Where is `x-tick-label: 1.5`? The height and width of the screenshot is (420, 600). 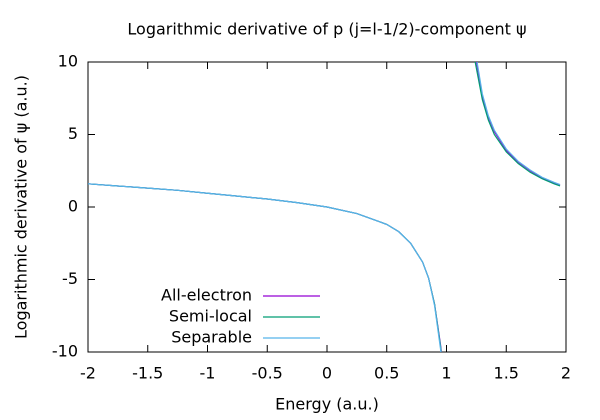 x-tick-label: 1.5 is located at coordinates (506, 373).